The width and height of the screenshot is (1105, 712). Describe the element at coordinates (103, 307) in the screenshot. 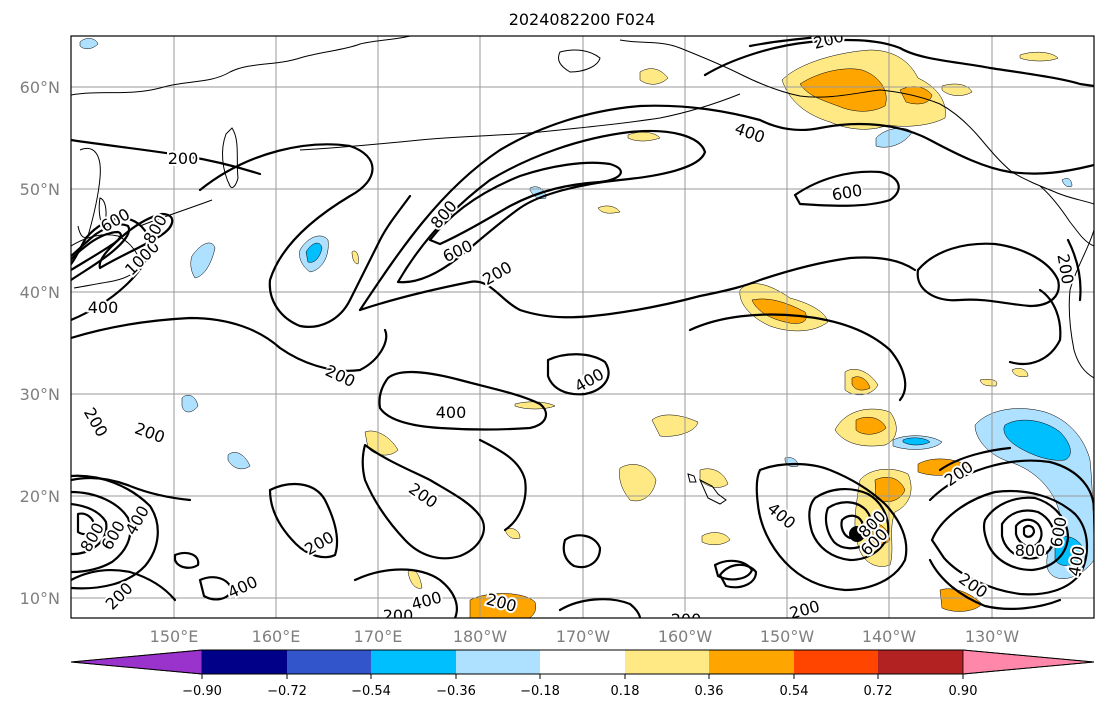

I see `contour-label-400-japan: 400` at that location.